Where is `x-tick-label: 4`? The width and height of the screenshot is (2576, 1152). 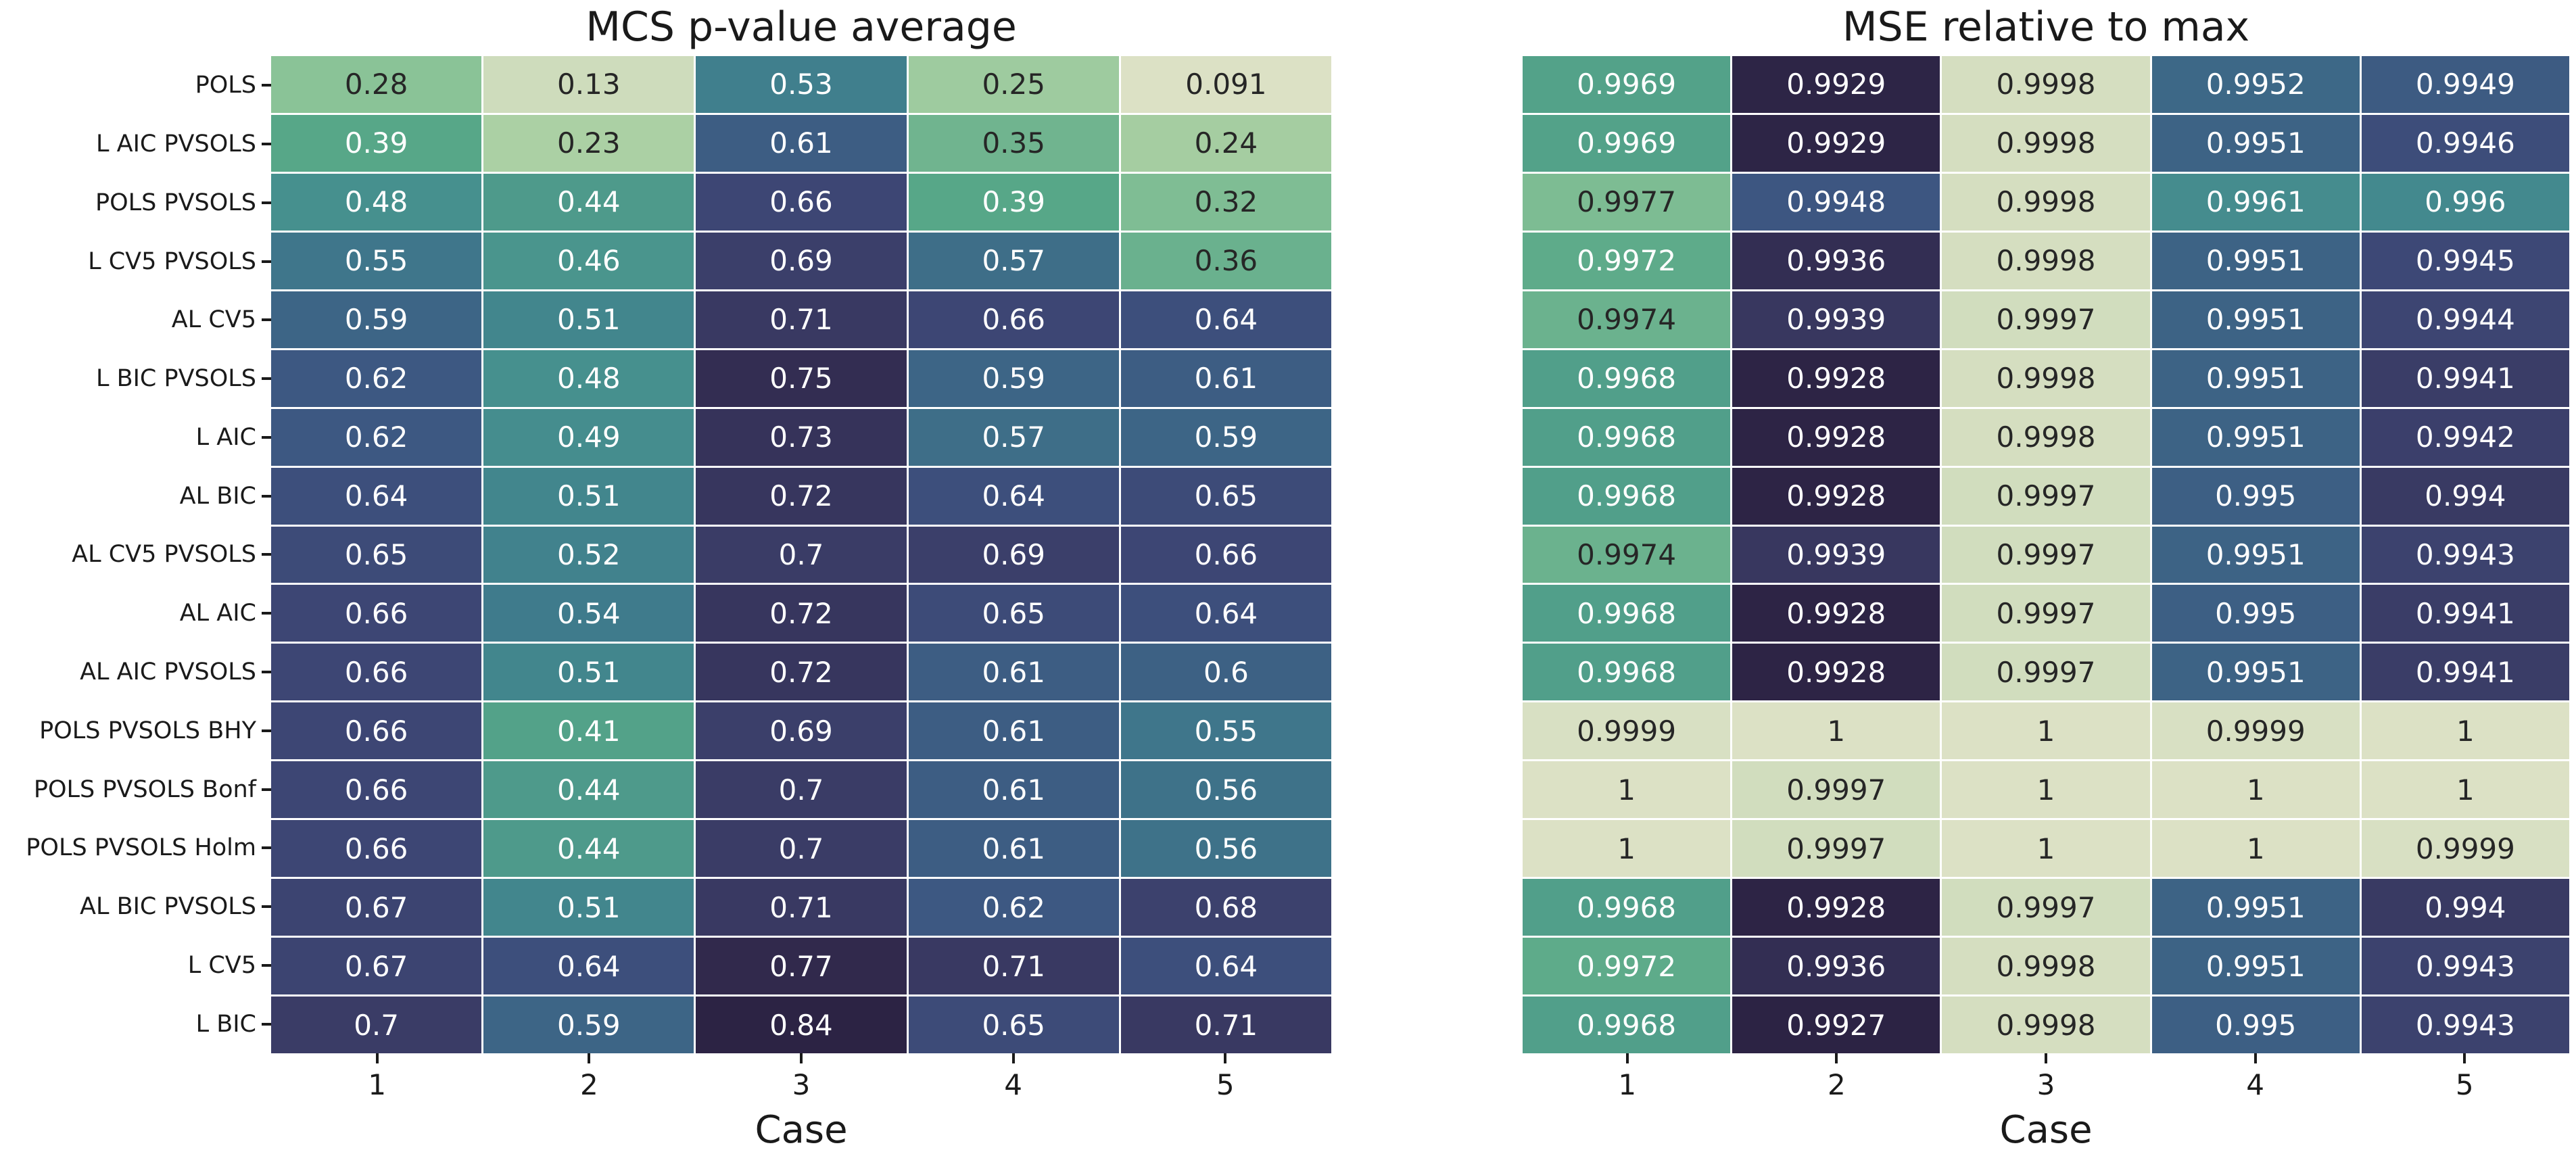 x-tick-label: 4 is located at coordinates (2255, 1084).